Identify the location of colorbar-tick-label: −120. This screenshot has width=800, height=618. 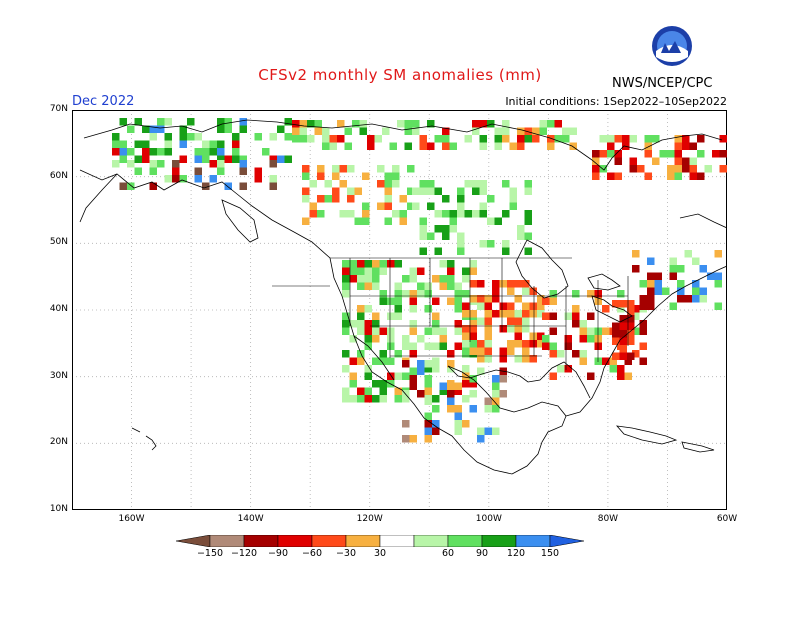
(244, 553).